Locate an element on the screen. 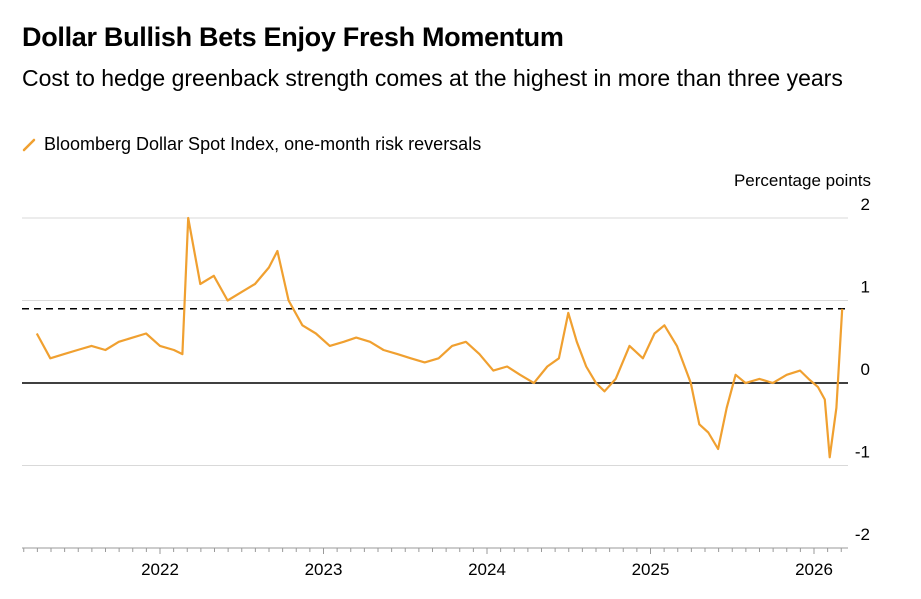 This screenshot has height=599, width=921. legend-swatch-icon is located at coordinates (29, 144).